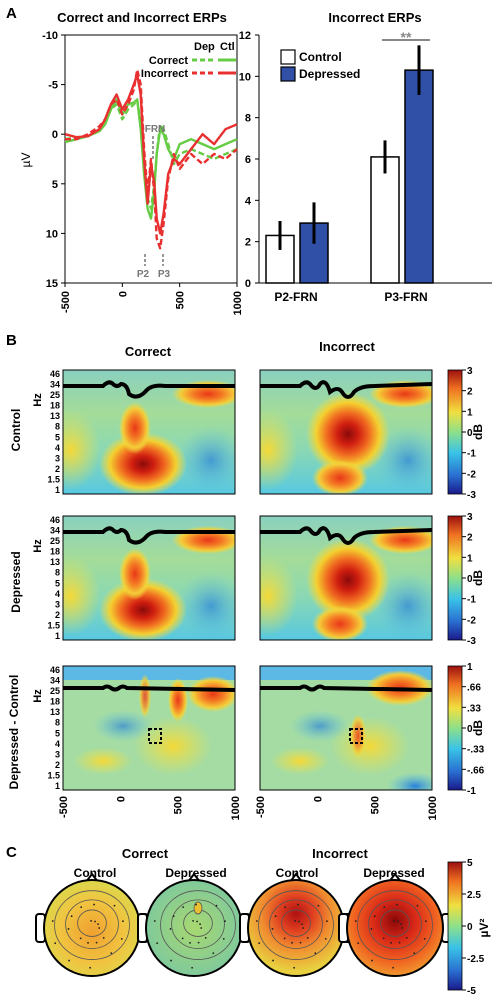 The width and height of the screenshot is (496, 996). I want to click on topo-title-correct-depressed: Depressed, so click(195, 873).